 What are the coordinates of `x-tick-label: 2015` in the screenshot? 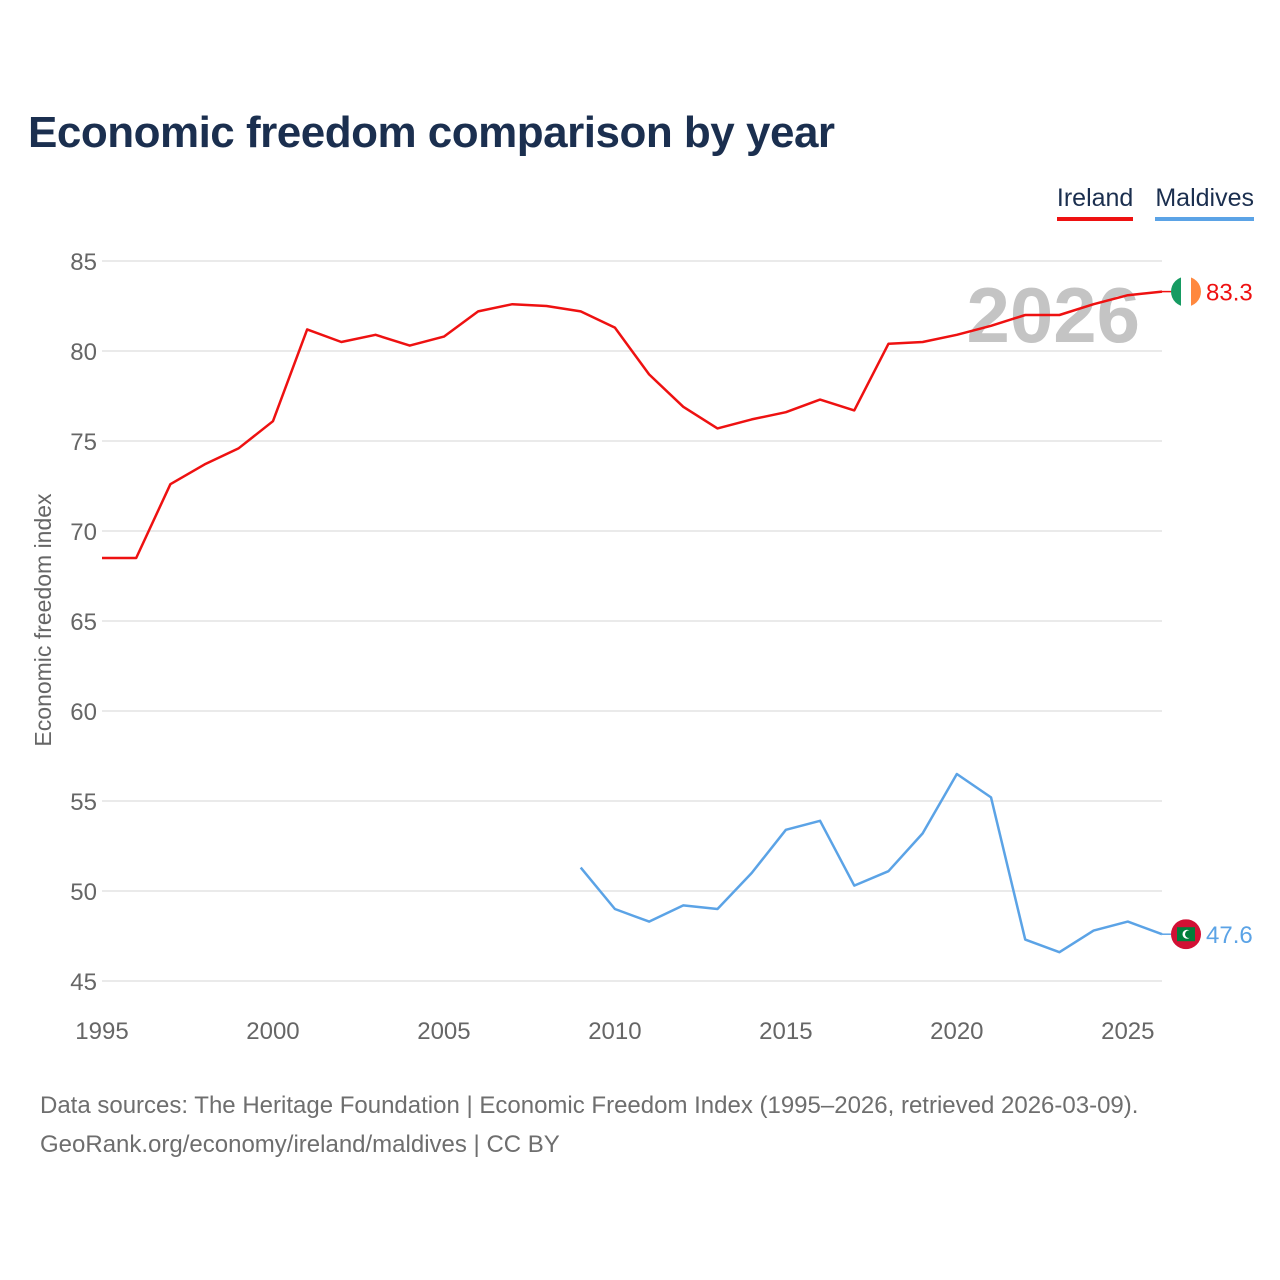 It's located at (785, 1031).